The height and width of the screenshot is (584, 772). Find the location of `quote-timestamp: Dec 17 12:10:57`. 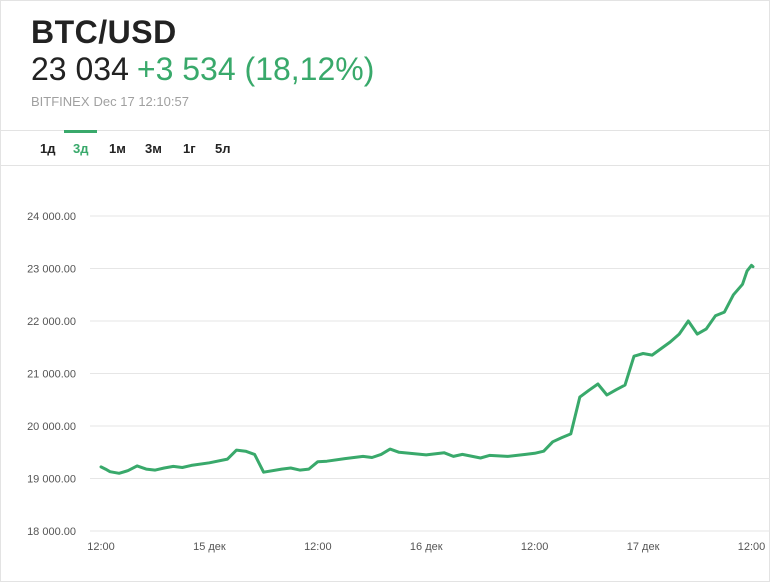

quote-timestamp: Dec 17 12:10:57 is located at coordinates (141, 101).